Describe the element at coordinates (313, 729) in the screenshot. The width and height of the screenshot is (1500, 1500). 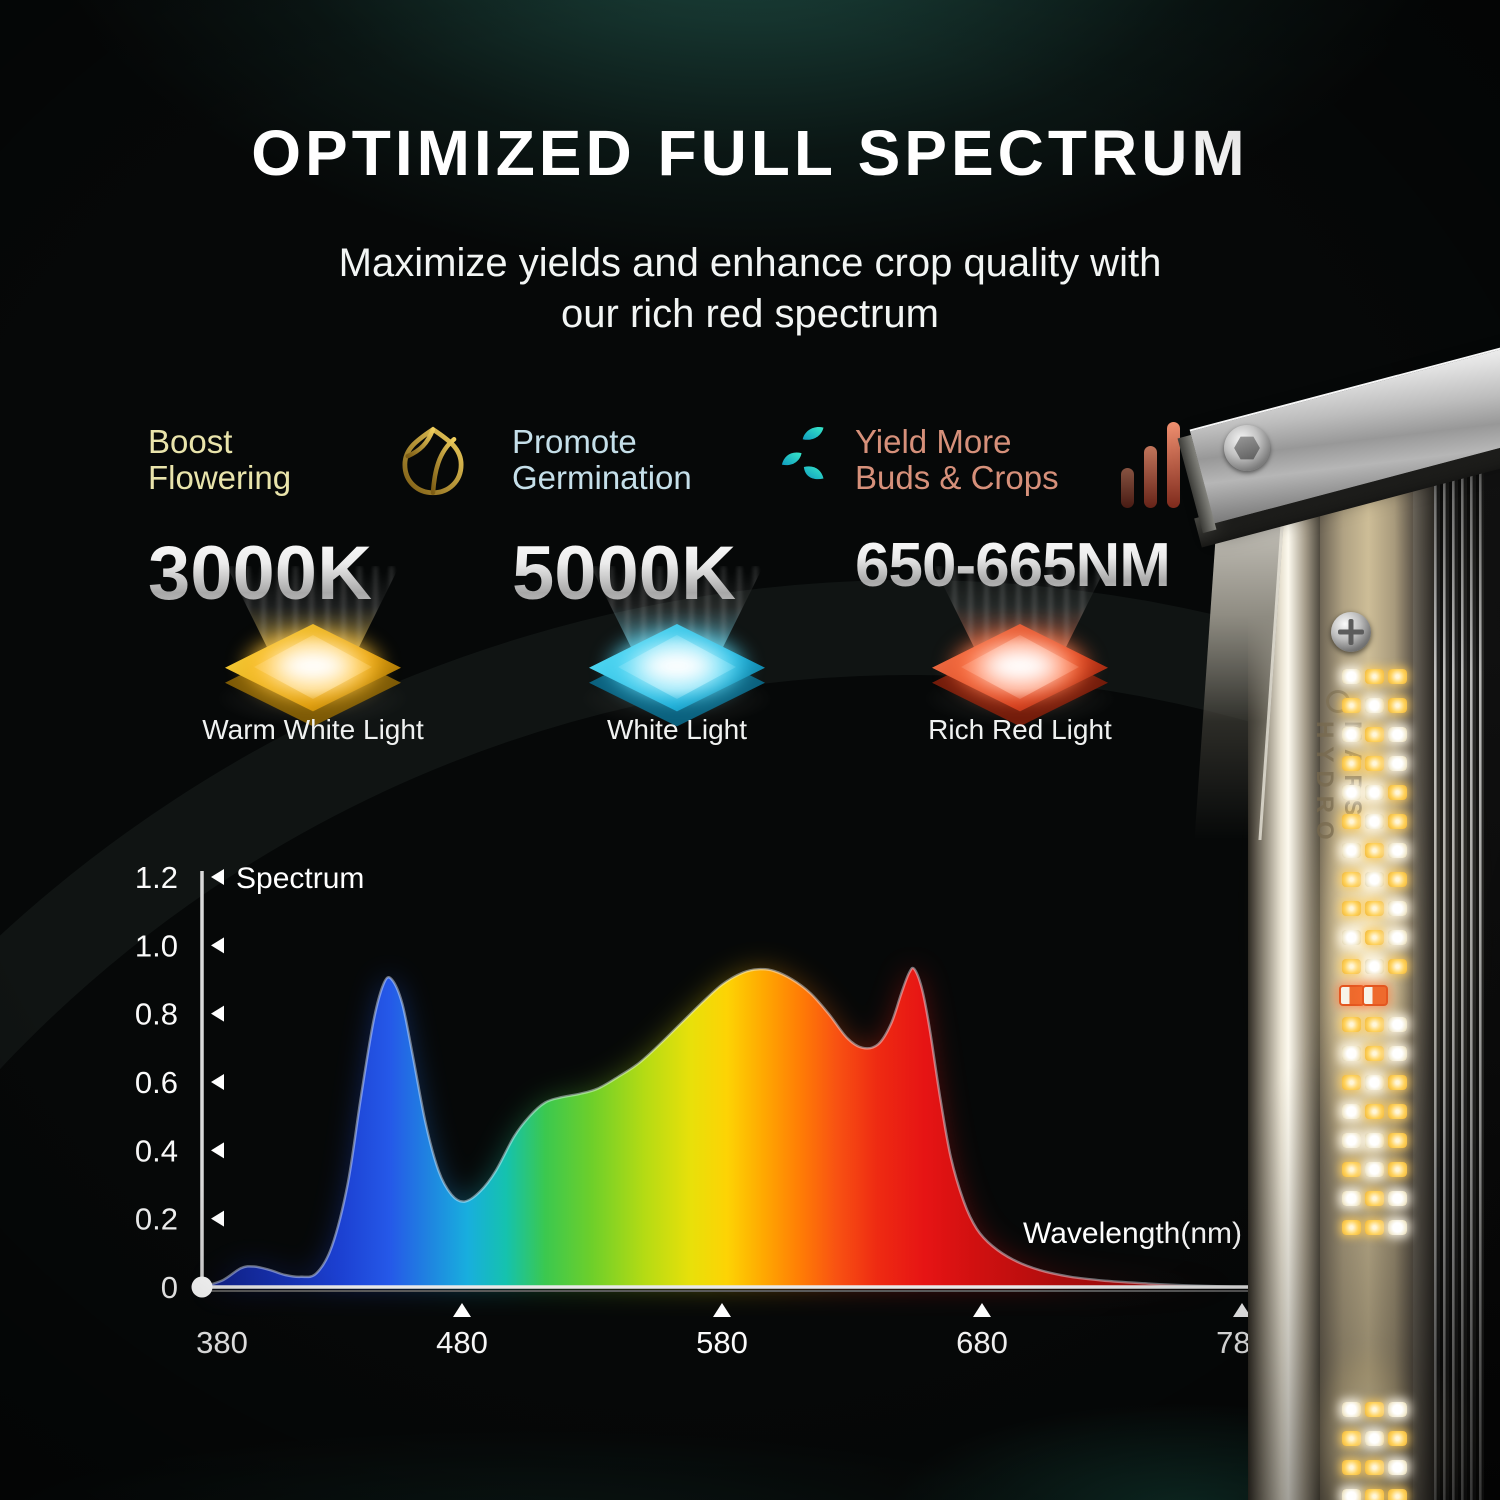
I see `feature-caption: Warm White Light` at that location.